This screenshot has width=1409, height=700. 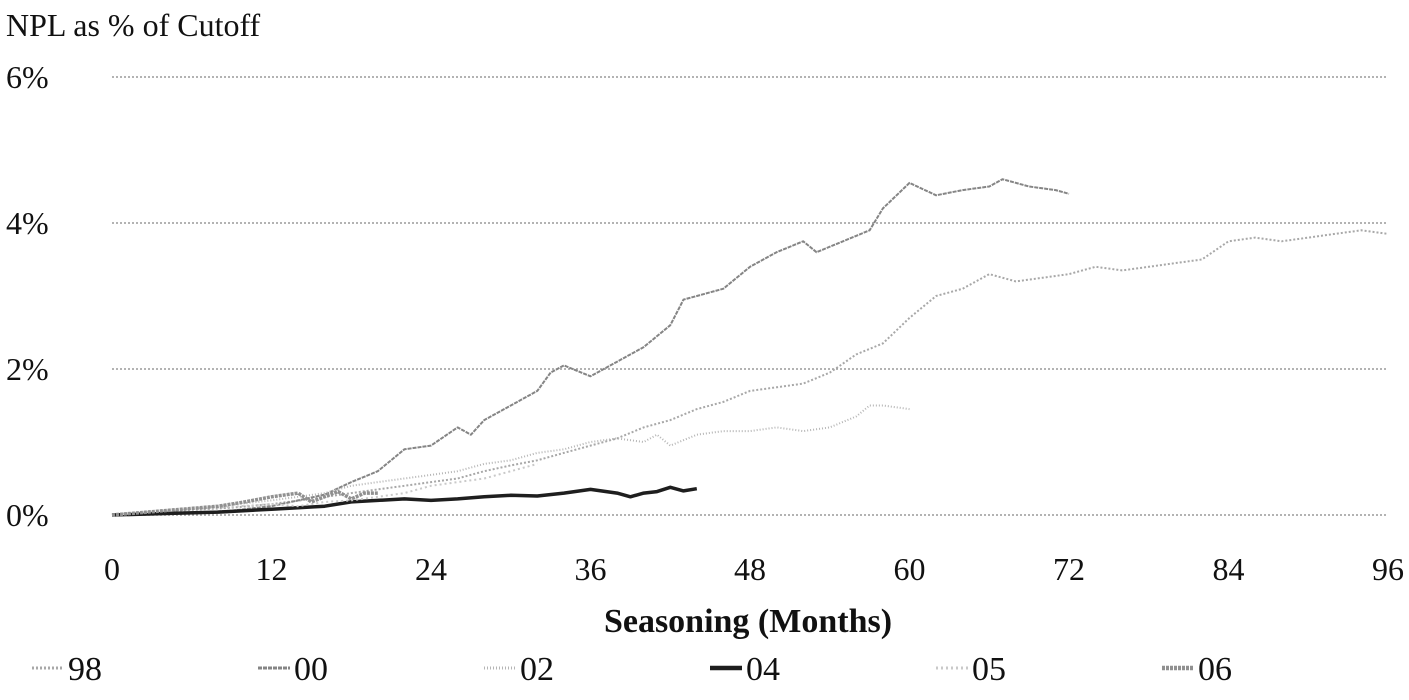 I want to click on x-tick-label: 36, so click(x=591, y=569).